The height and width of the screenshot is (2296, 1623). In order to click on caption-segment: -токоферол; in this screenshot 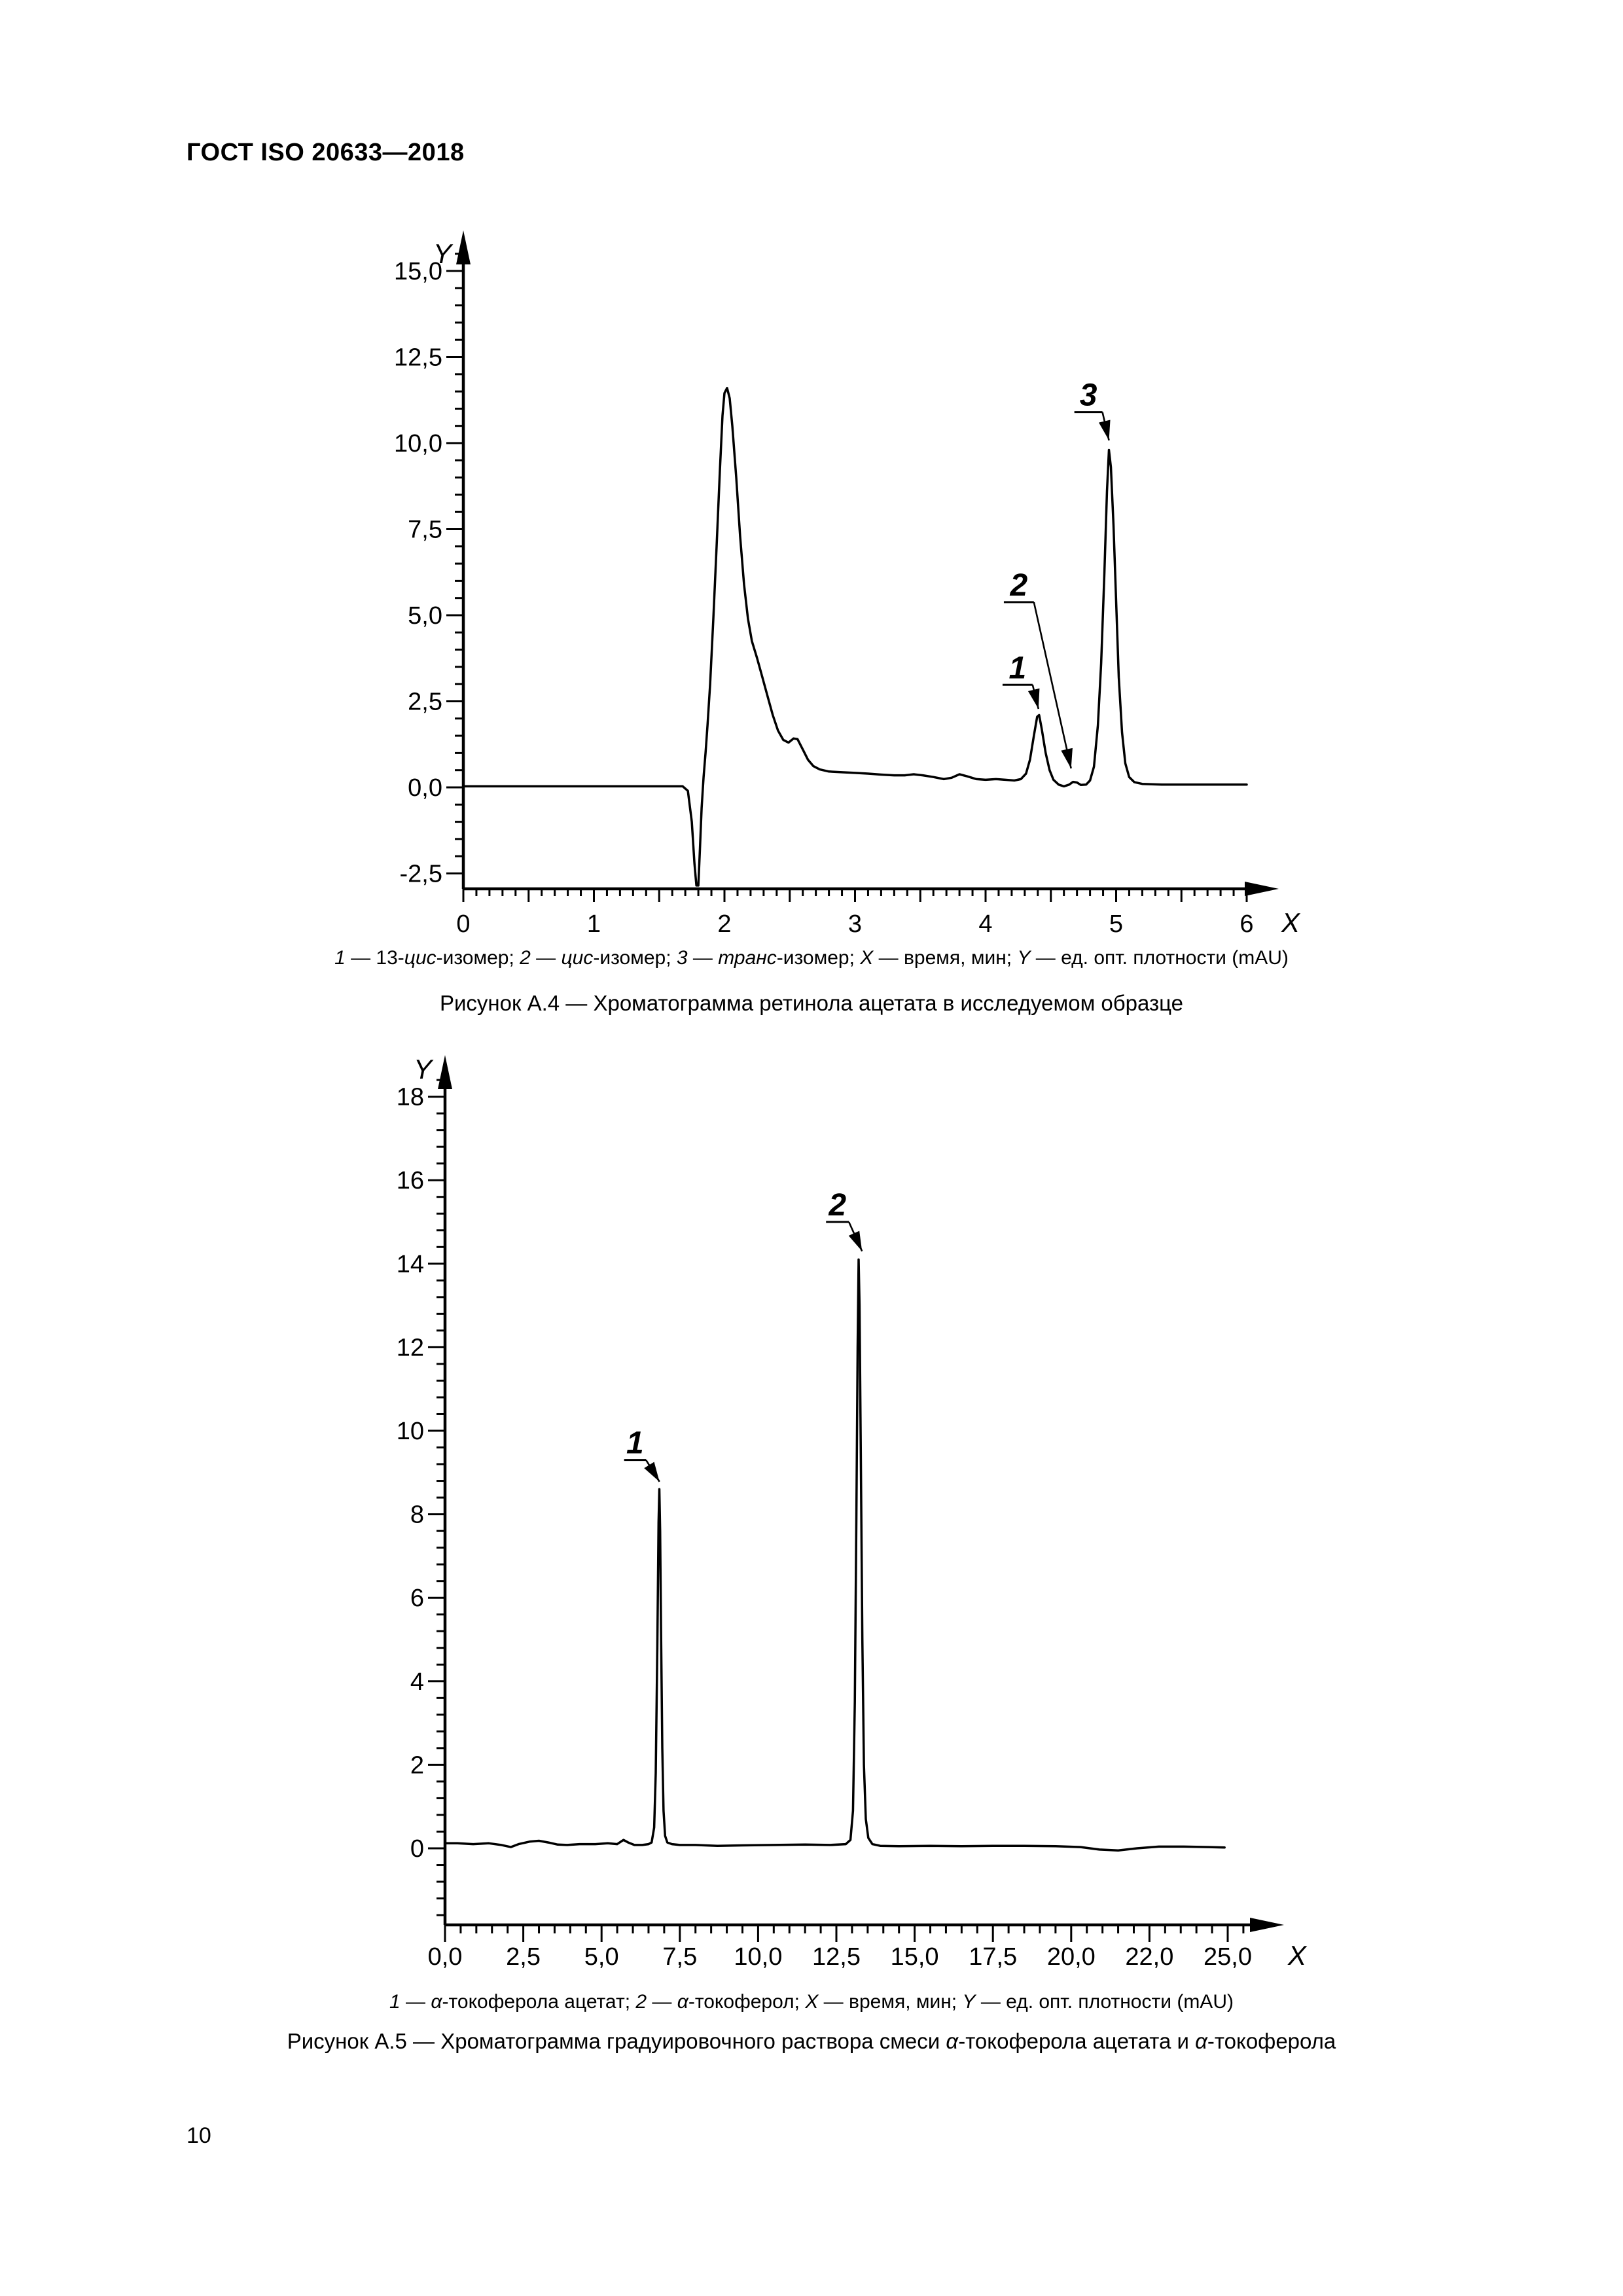, I will do `click(747, 2002)`.